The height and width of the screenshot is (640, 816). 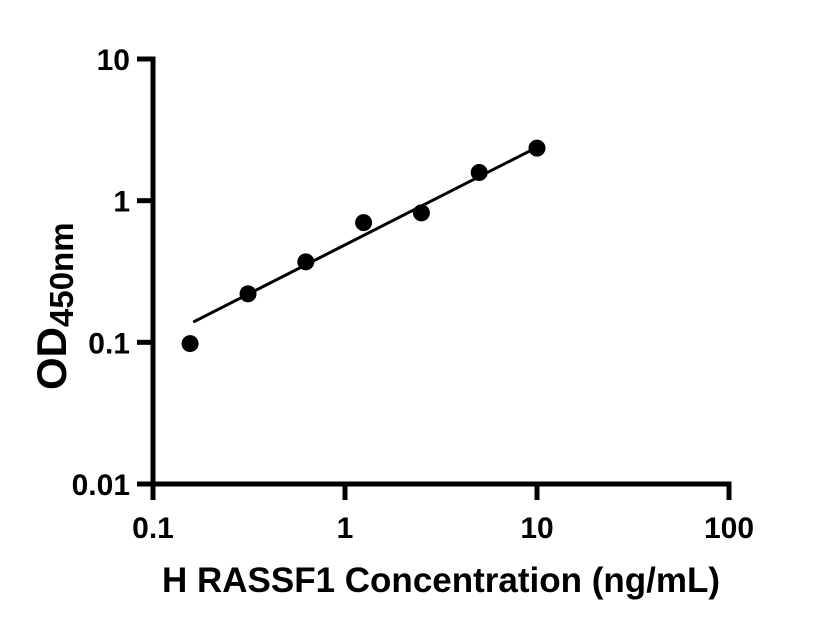 I want to click on x-tick-label: 10, so click(x=536, y=528).